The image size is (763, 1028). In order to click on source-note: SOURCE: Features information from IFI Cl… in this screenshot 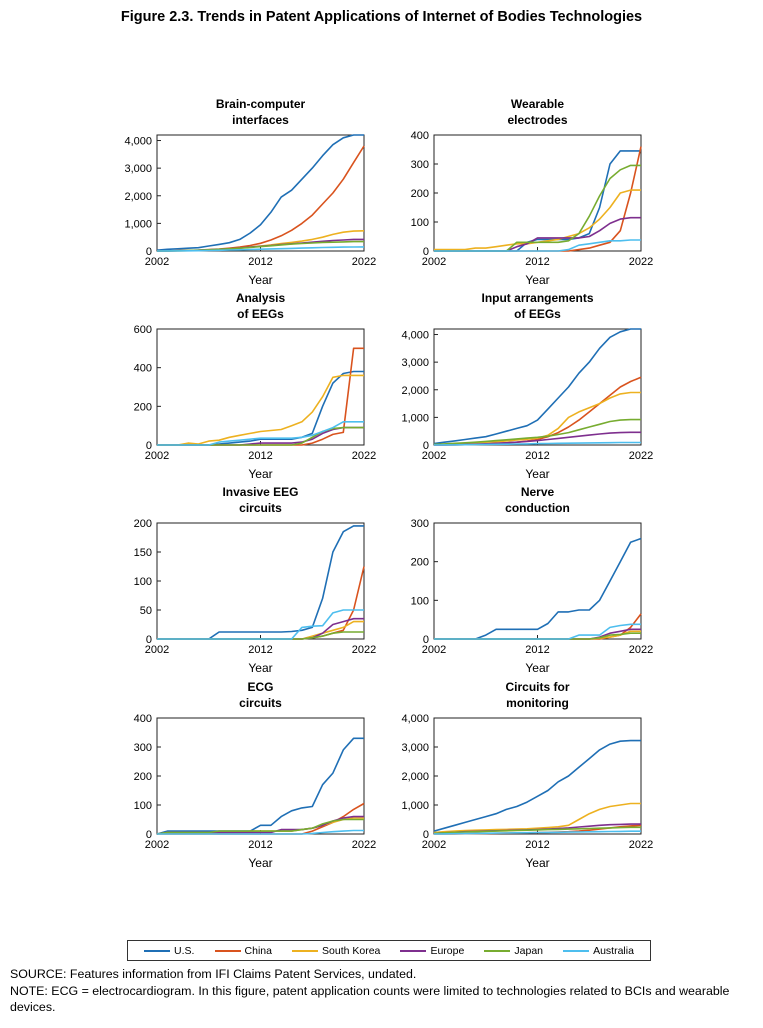, I will do `click(213, 974)`.